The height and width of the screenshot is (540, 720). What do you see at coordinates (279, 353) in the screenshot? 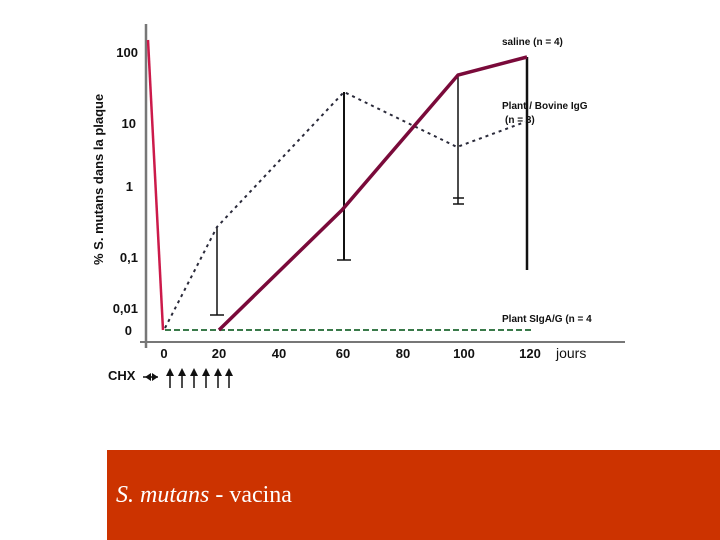
I see `x-tick-40: 40` at bounding box center [279, 353].